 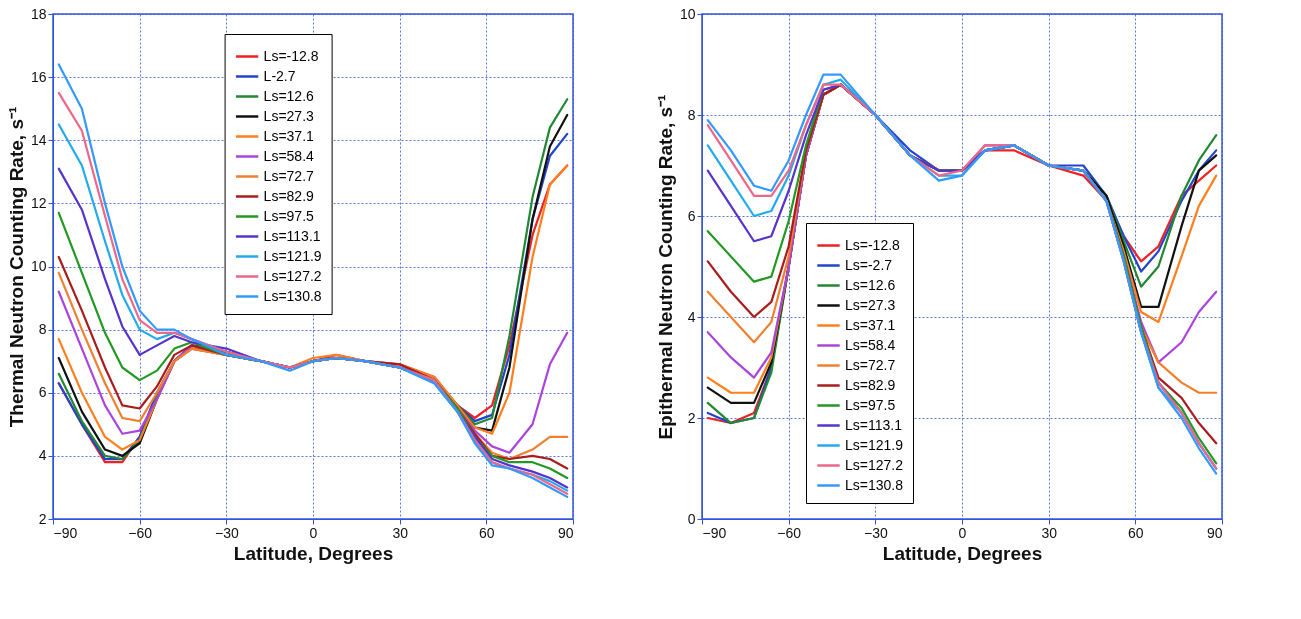 What do you see at coordinates (279, 75) in the screenshot?
I see `legend-label: L-2.7` at bounding box center [279, 75].